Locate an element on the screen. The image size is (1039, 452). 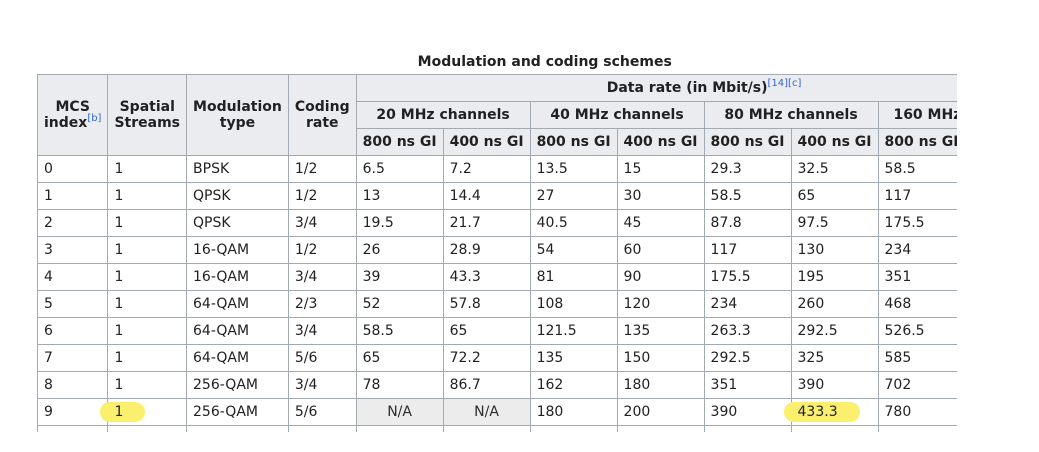
header-cell: 160 MHz channels is located at coordinates (917, 115).